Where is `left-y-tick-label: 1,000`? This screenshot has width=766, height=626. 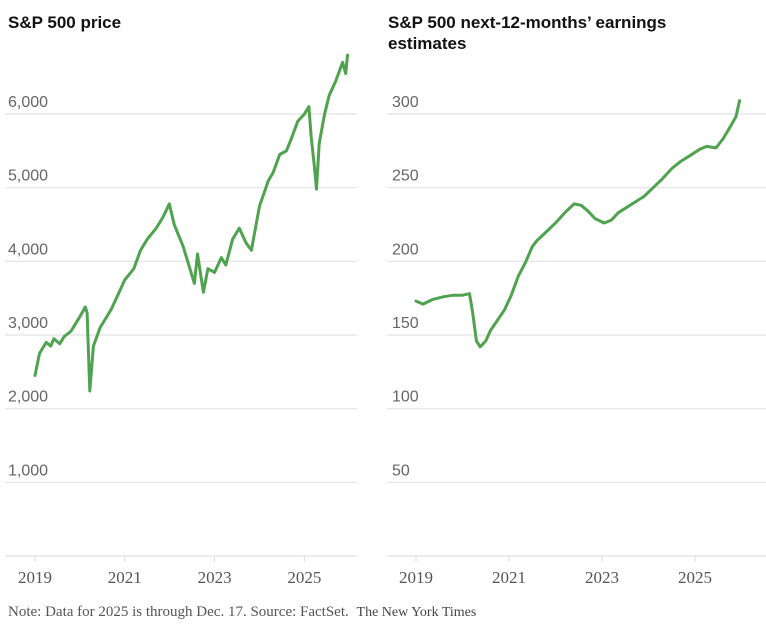 left-y-tick-label: 1,000 is located at coordinates (28, 470).